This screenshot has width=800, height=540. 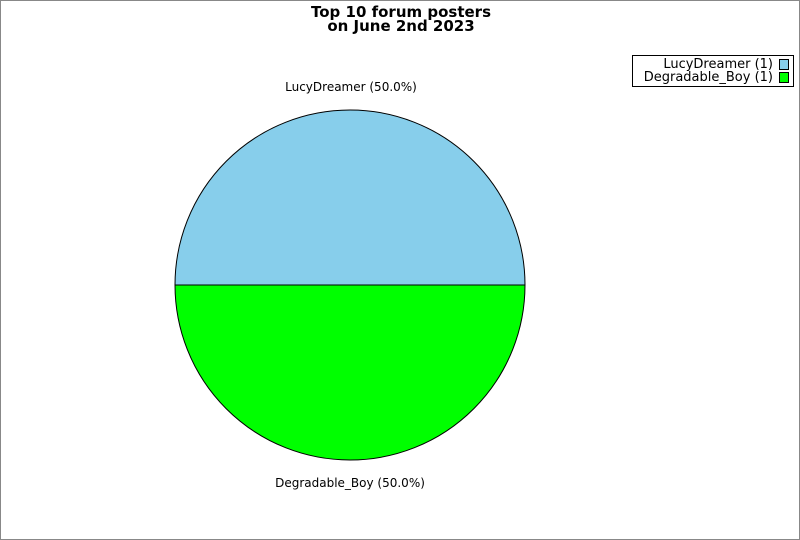 What do you see at coordinates (350, 483) in the screenshot?
I see `slice-label-degradable-boy: Degradable_Boy (50.0%)` at bounding box center [350, 483].